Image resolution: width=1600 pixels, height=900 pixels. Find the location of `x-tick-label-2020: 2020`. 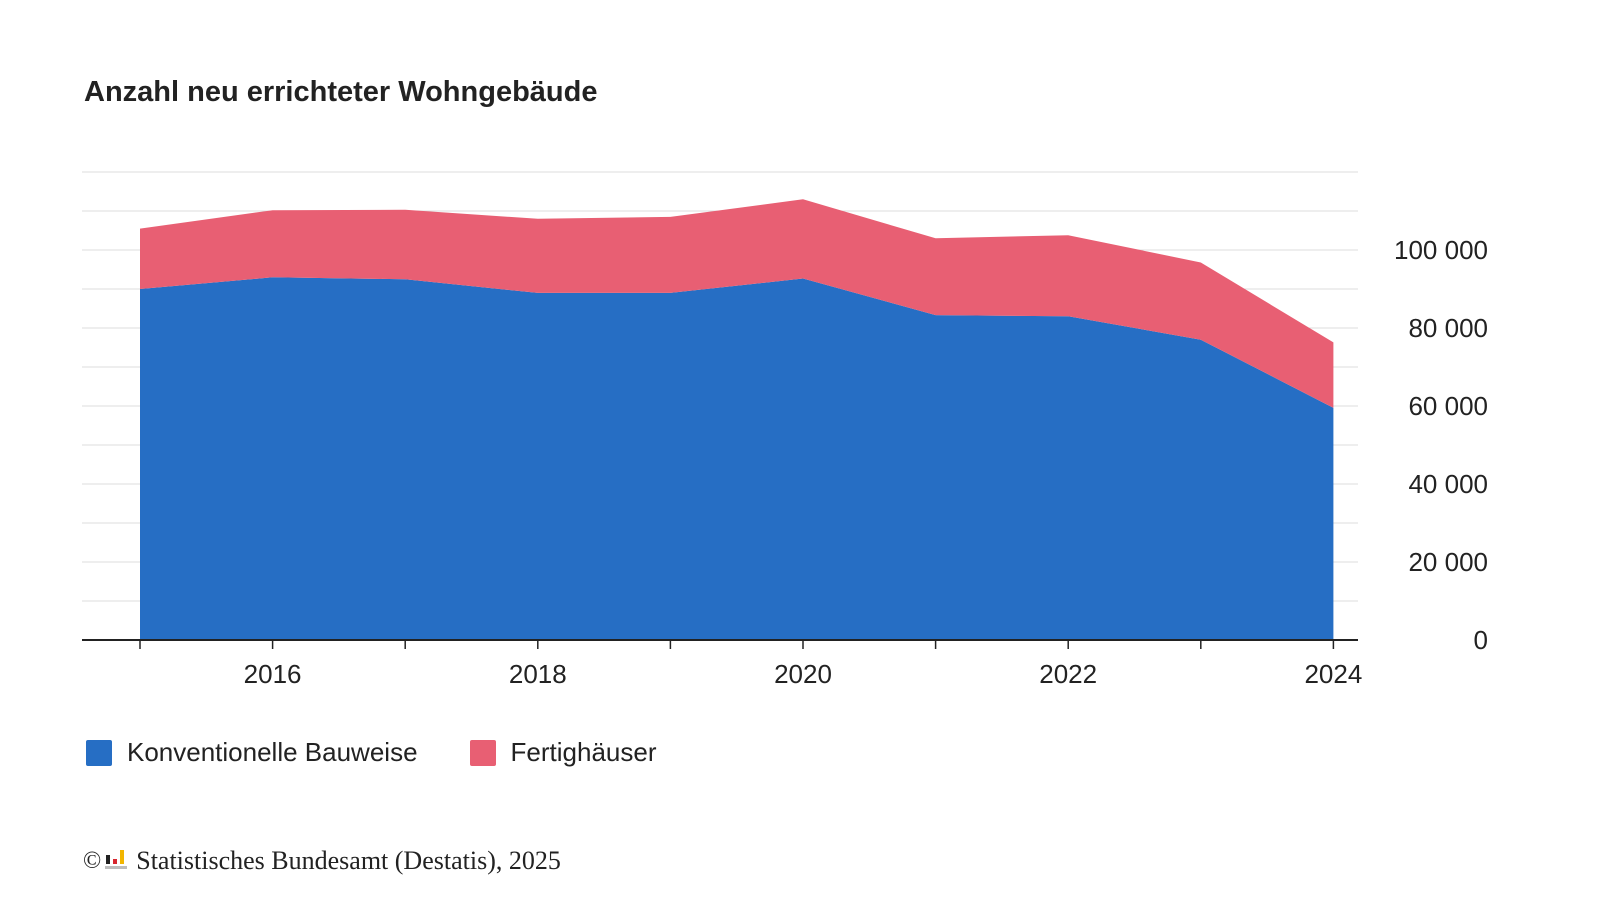

x-tick-label-2020: 2020 is located at coordinates (803, 674).